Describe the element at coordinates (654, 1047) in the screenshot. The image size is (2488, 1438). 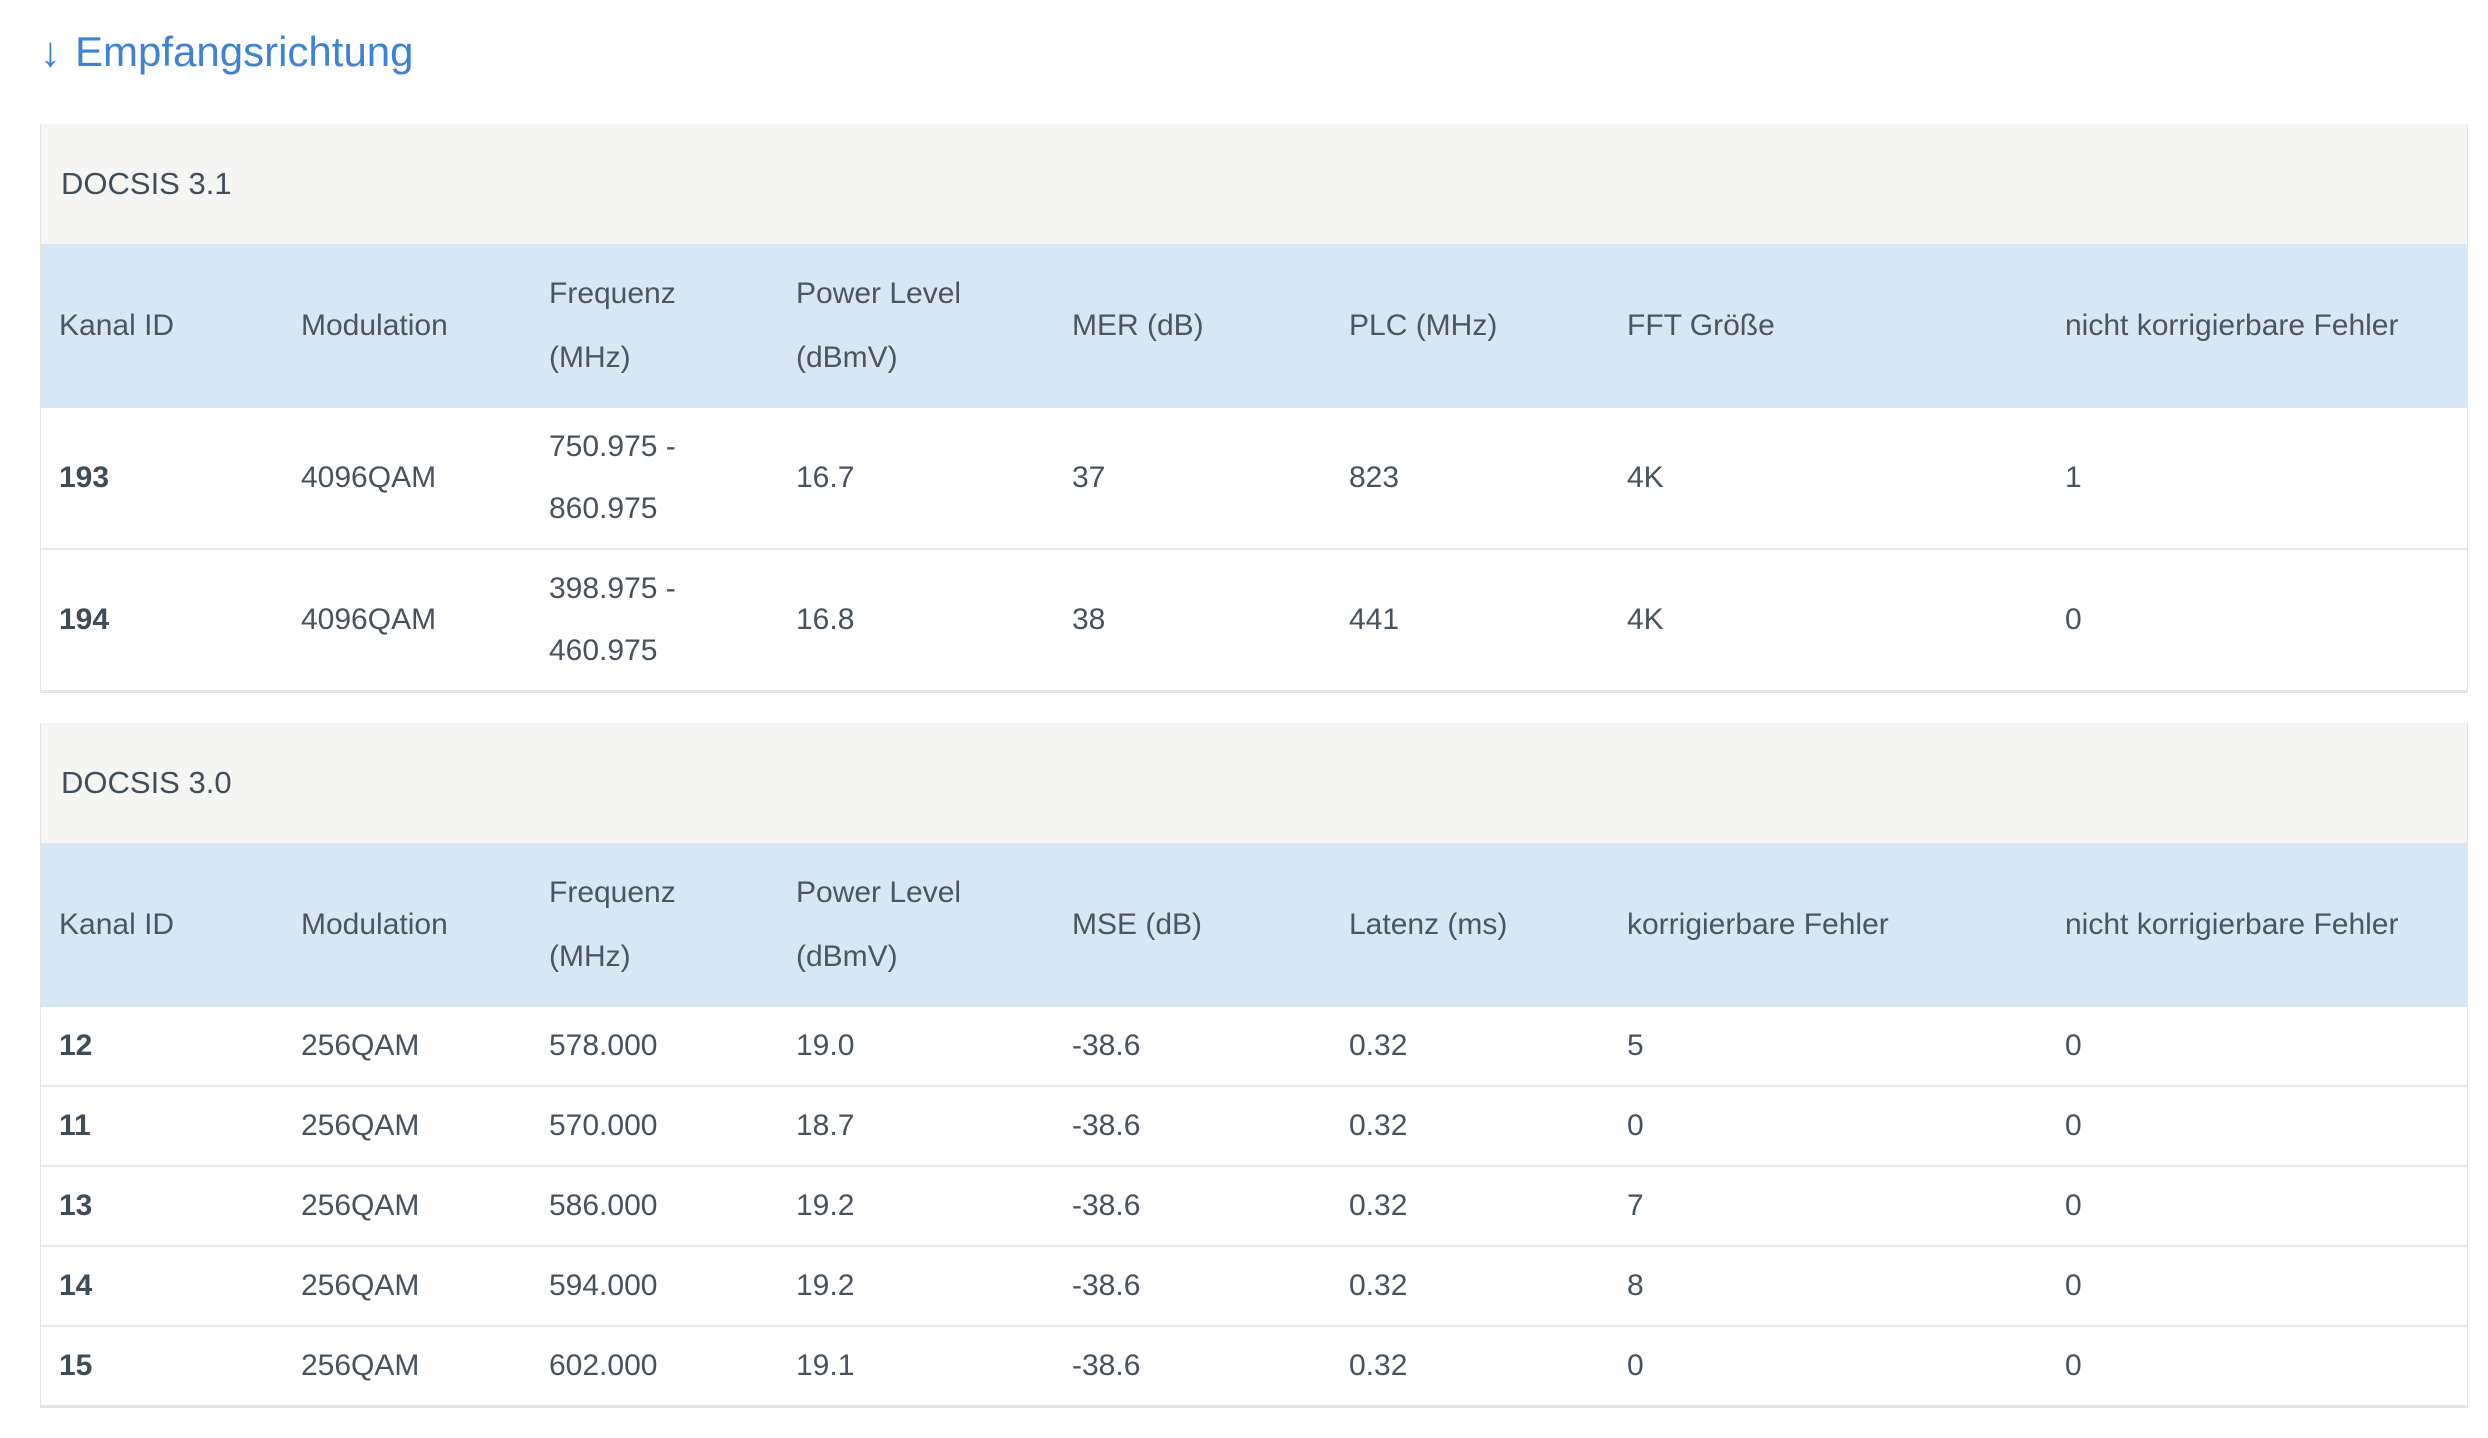
I see `table-cell: 578.000` at that location.